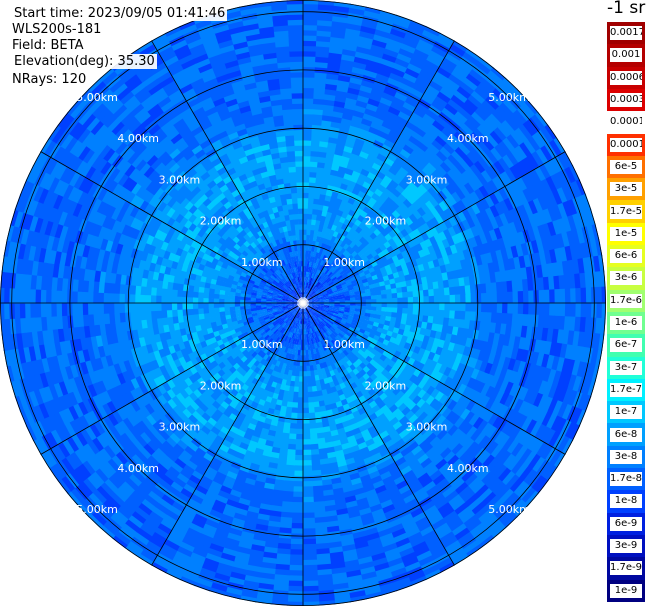 The image size is (647, 607). I want to click on colorbar-label: 1.7e-6, so click(626, 300).